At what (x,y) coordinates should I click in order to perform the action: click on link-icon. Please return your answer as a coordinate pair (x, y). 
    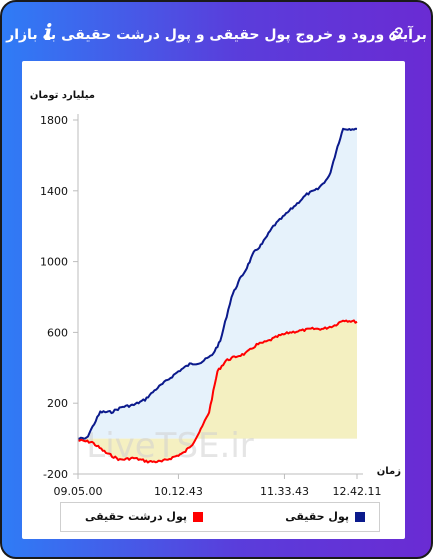
    Looking at the image, I should click on (396, 34).